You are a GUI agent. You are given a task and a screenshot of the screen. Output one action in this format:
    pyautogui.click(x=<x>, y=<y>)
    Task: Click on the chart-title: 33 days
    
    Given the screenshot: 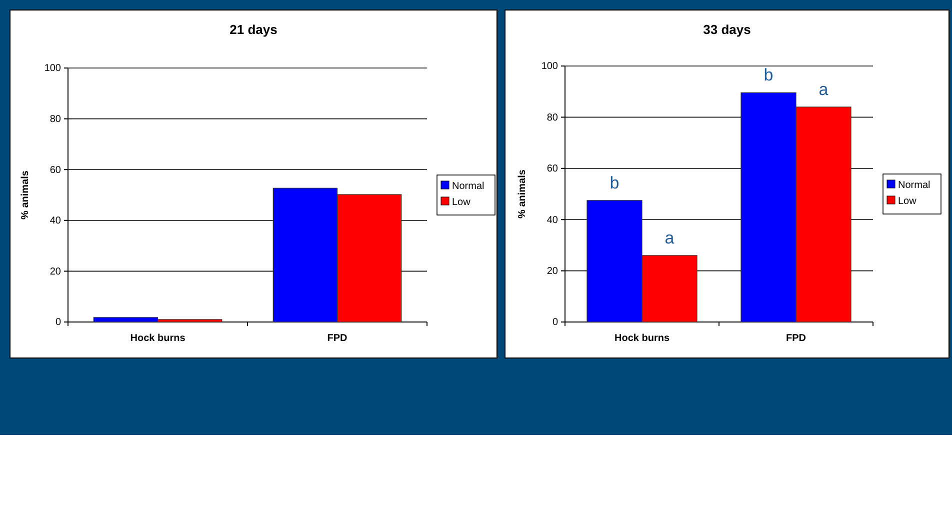 What is the action you would take?
    pyautogui.click(x=727, y=29)
    